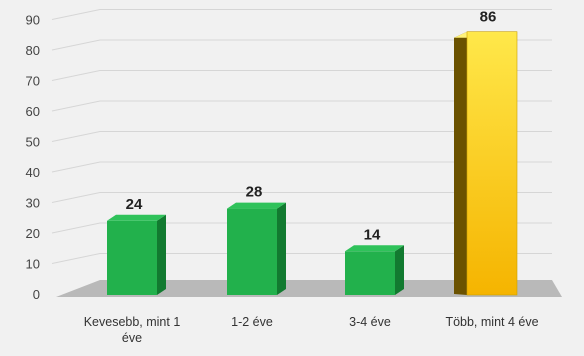 Image resolution: width=584 pixels, height=356 pixels. I want to click on y-tick-label: 50, so click(33, 142).